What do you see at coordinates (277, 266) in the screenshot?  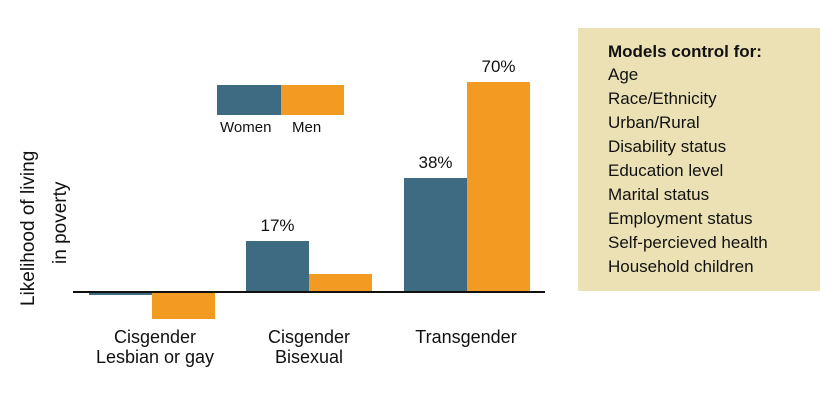 I see `bar-women-bisexual` at bounding box center [277, 266].